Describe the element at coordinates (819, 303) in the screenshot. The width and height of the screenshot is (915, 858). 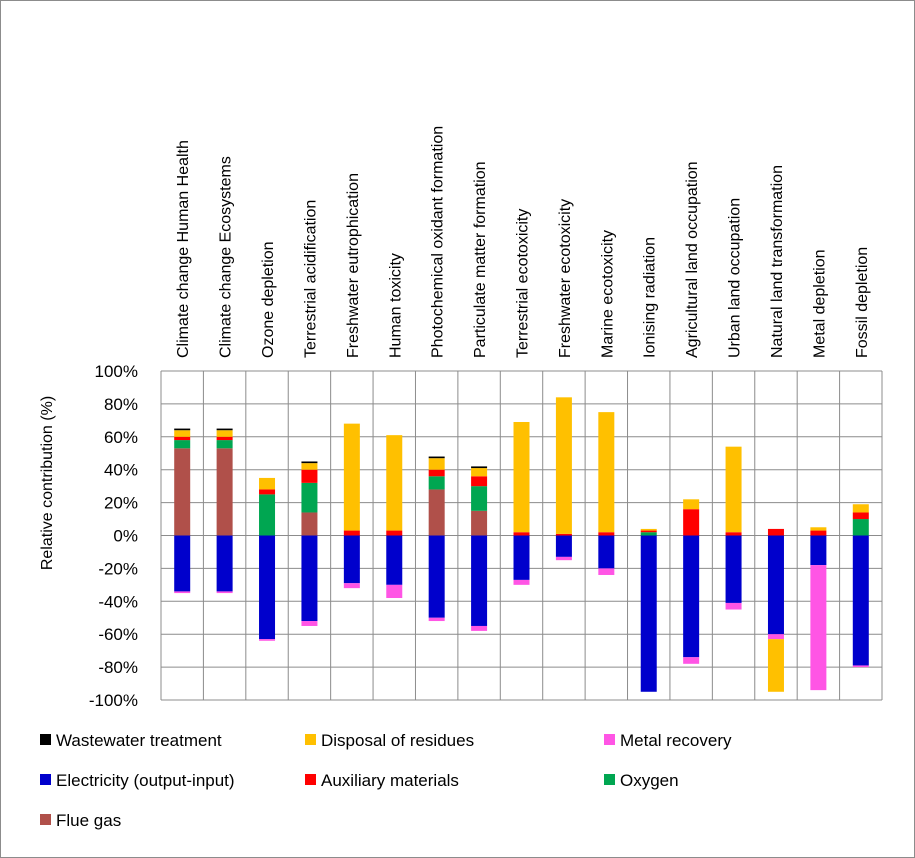
I see `category-label: Metal depletion` at that location.